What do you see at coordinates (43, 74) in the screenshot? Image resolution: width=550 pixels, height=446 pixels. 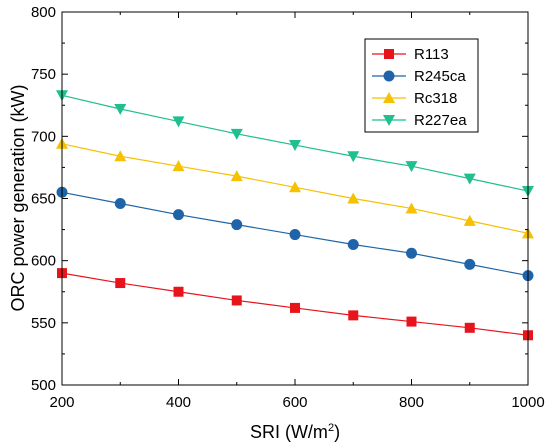 I see `y-tick-label: 750` at bounding box center [43, 74].